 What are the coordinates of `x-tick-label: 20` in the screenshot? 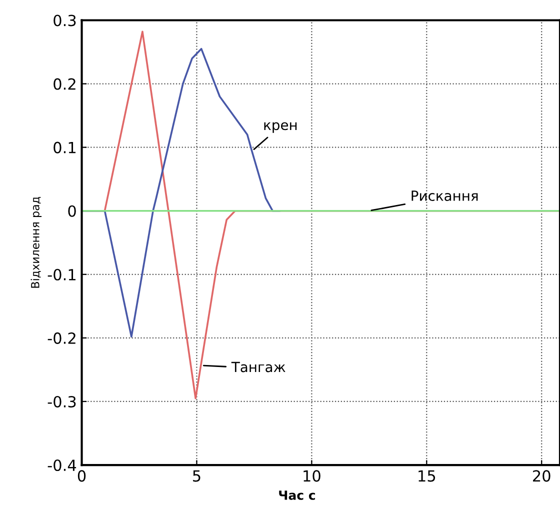 It's located at (541, 476).